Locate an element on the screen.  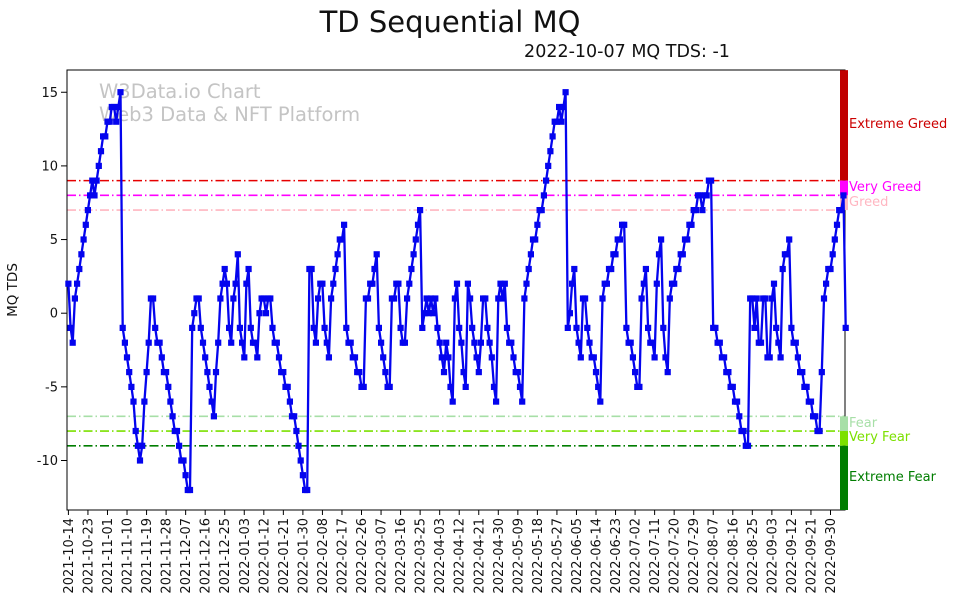
x-tick-label: 2021-10-23 is located at coordinates (88, 556).